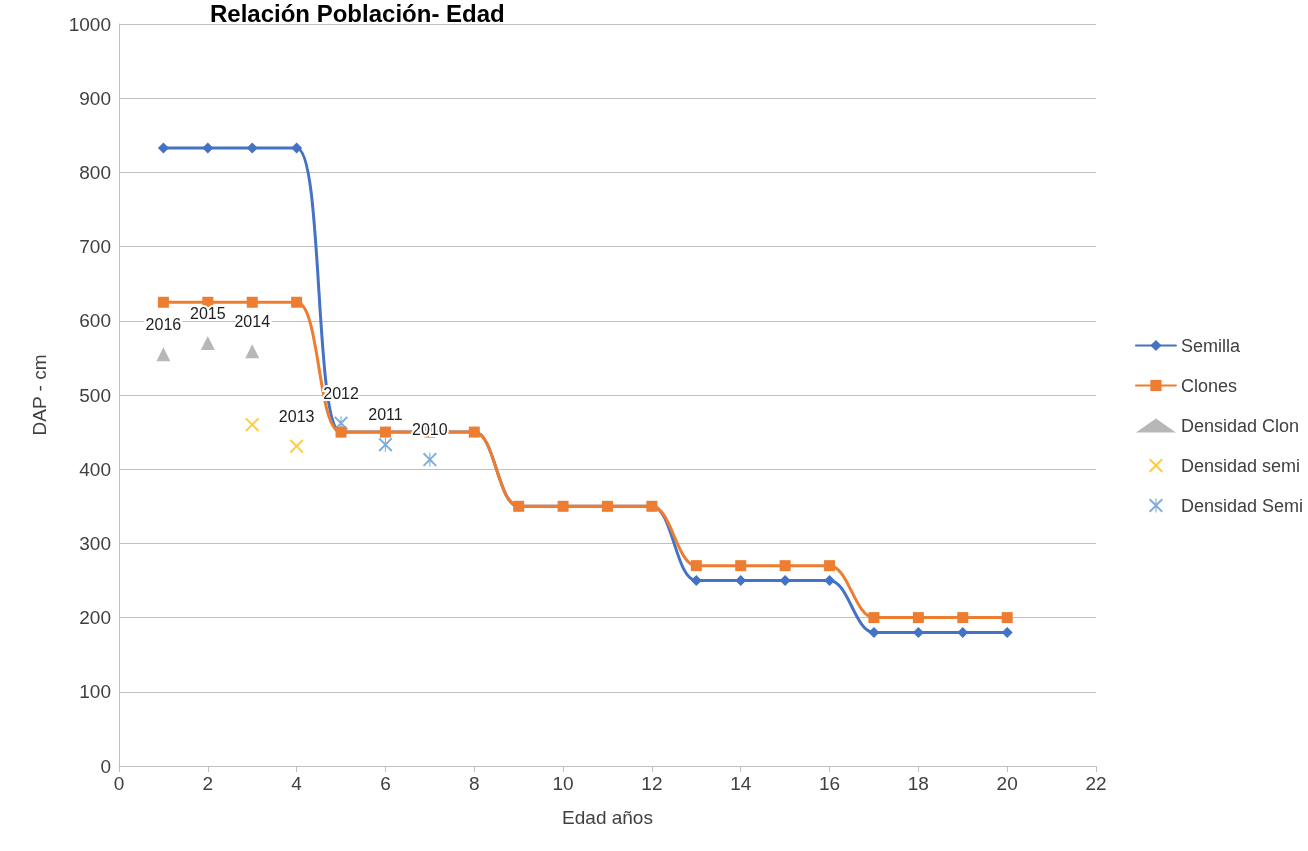  I want to click on x-tick-label: 8, so click(474, 783).